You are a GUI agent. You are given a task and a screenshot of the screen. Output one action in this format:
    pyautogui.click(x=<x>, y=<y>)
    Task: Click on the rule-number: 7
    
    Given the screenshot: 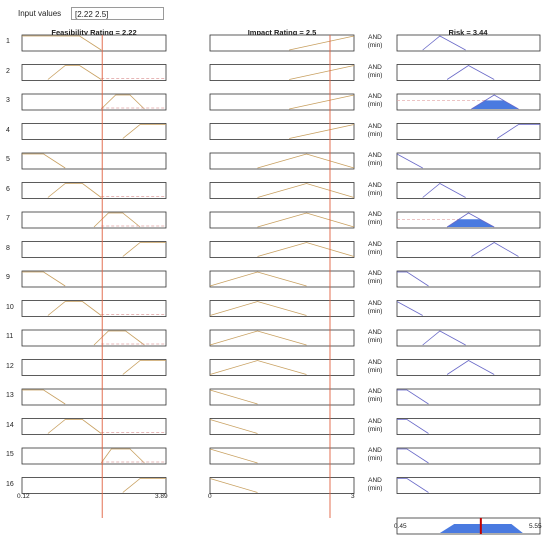 What is the action you would take?
    pyautogui.click(x=8, y=218)
    